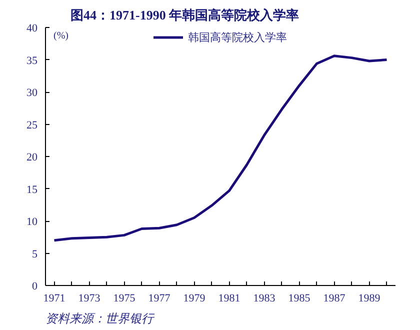 The image size is (420, 330). Describe the element at coordinates (32, 158) in the screenshot. I see `y-tick-label: 20` at that location.